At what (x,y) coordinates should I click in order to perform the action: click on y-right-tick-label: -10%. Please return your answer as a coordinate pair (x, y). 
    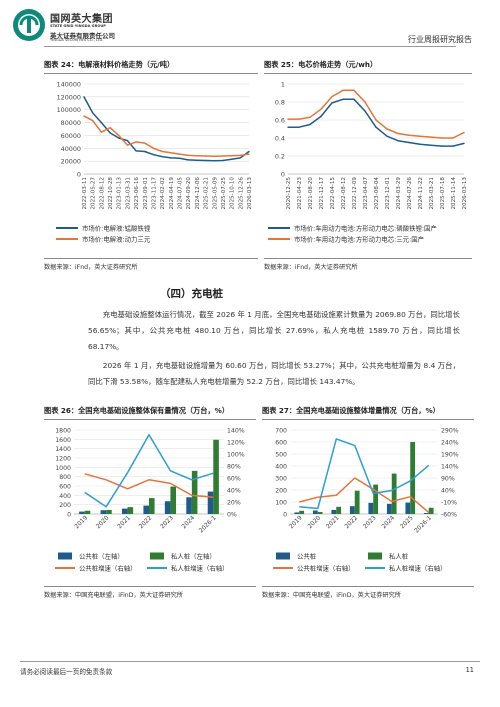
    Looking at the image, I should click on (449, 503).